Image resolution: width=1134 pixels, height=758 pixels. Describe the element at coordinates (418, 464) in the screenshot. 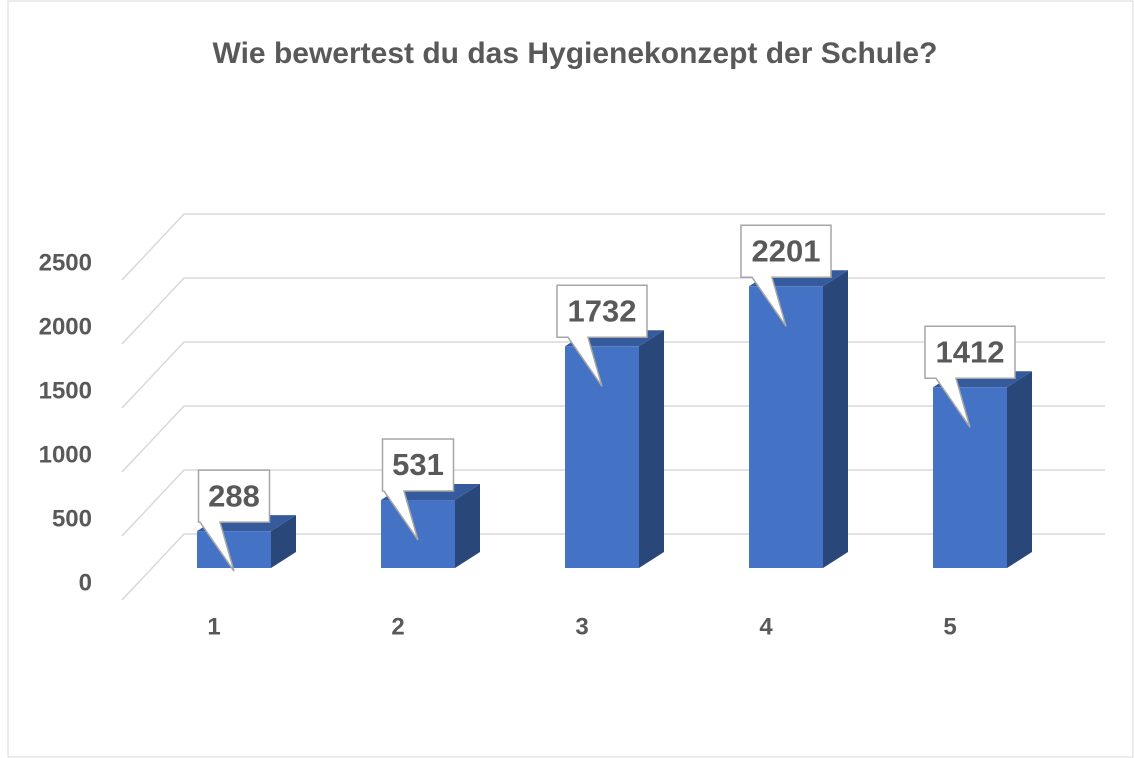

I see `value-label: 531` at that location.